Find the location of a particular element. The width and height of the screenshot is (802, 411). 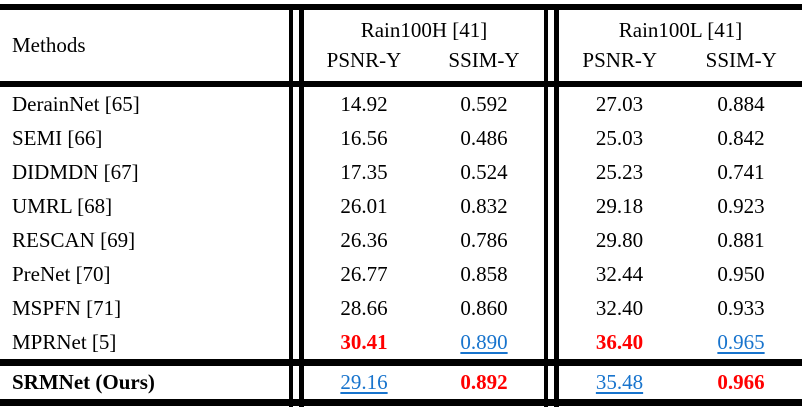

rain100h-psnr-cell: 16.56 is located at coordinates (364, 137).